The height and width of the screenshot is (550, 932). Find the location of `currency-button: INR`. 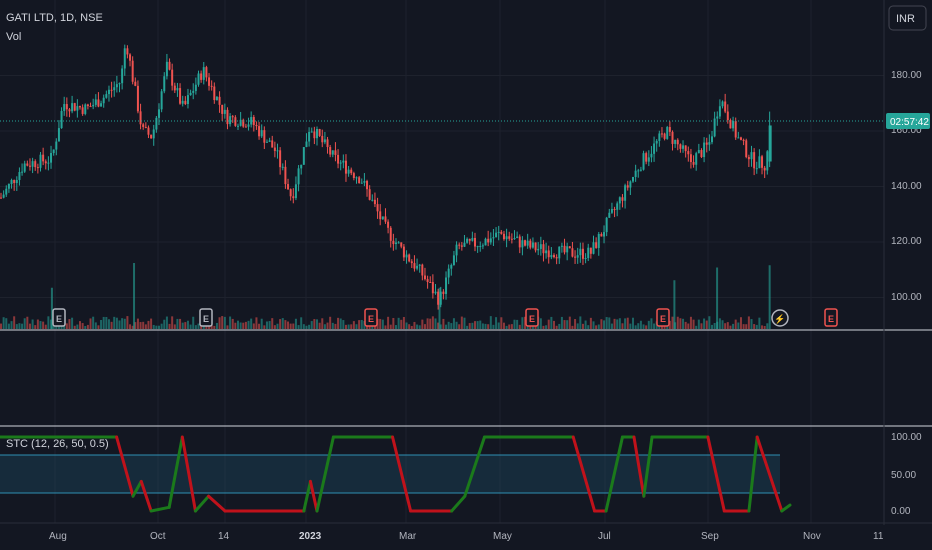

currency-button: INR is located at coordinates (907, 18).